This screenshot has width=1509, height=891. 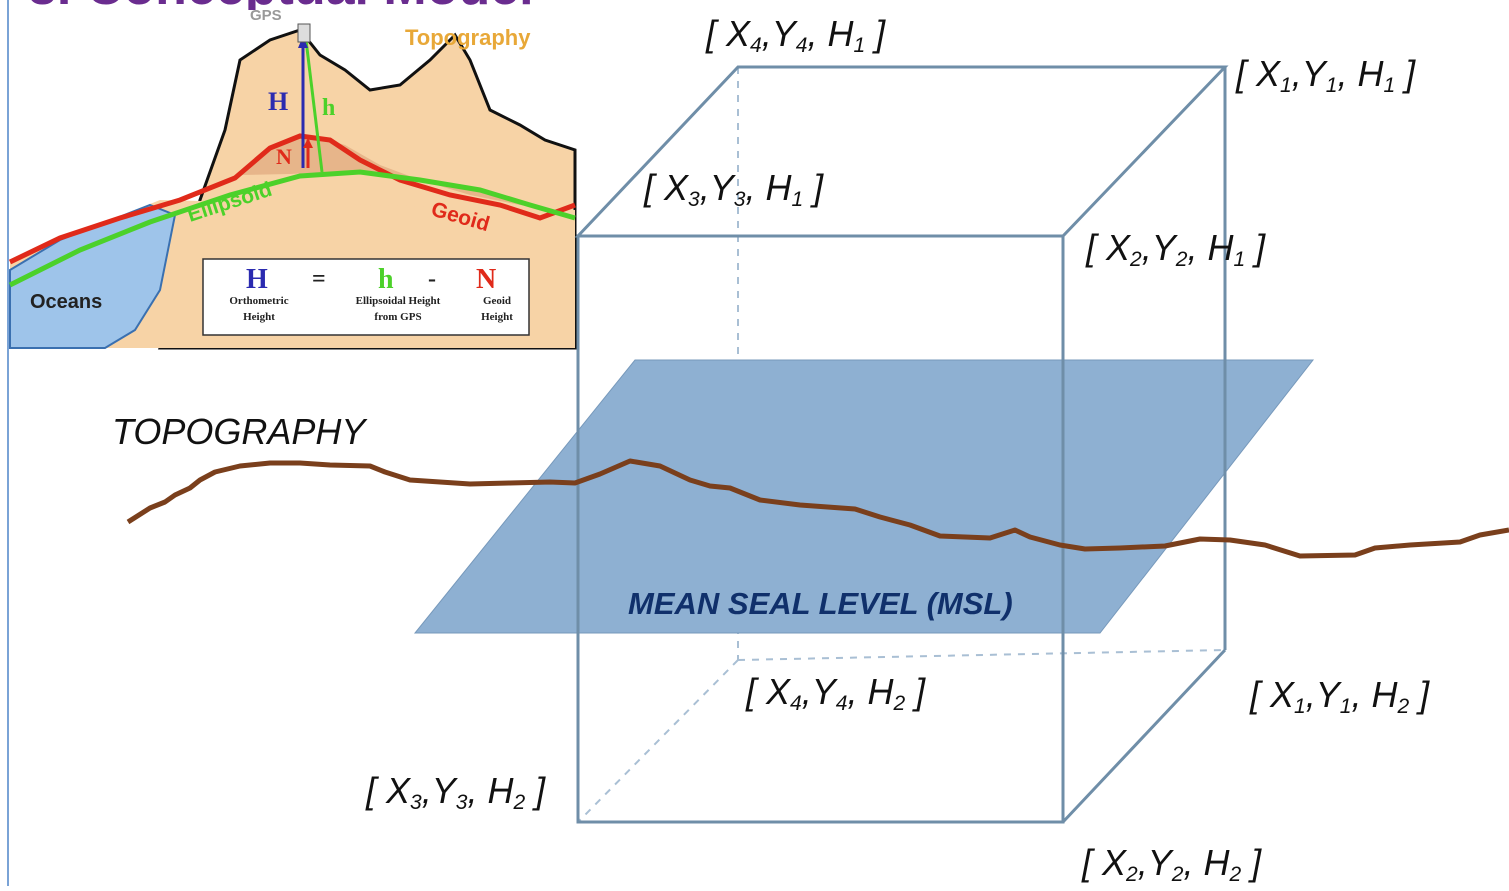 I want to click on corner-label-bottom-back-left: [ X4,Y4, H2 ], so click(x=835, y=693).